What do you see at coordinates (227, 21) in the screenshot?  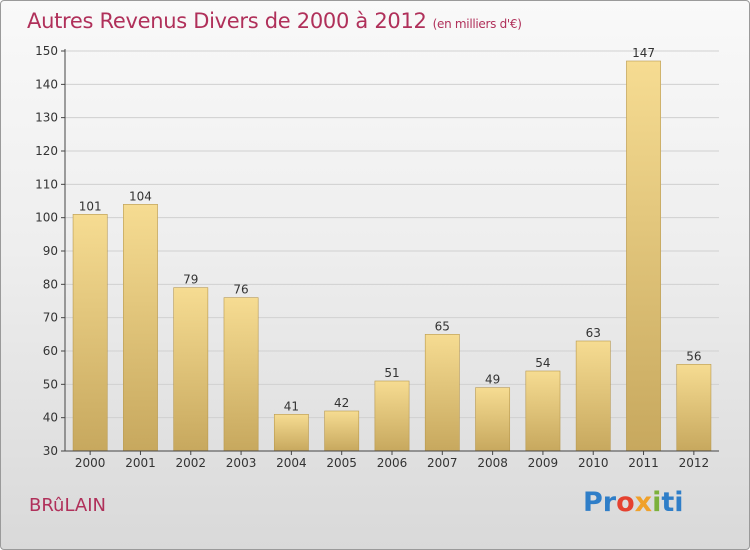 I see `chart-title-text: Autres Revenus Divers de 2000 à 2012` at bounding box center [227, 21].